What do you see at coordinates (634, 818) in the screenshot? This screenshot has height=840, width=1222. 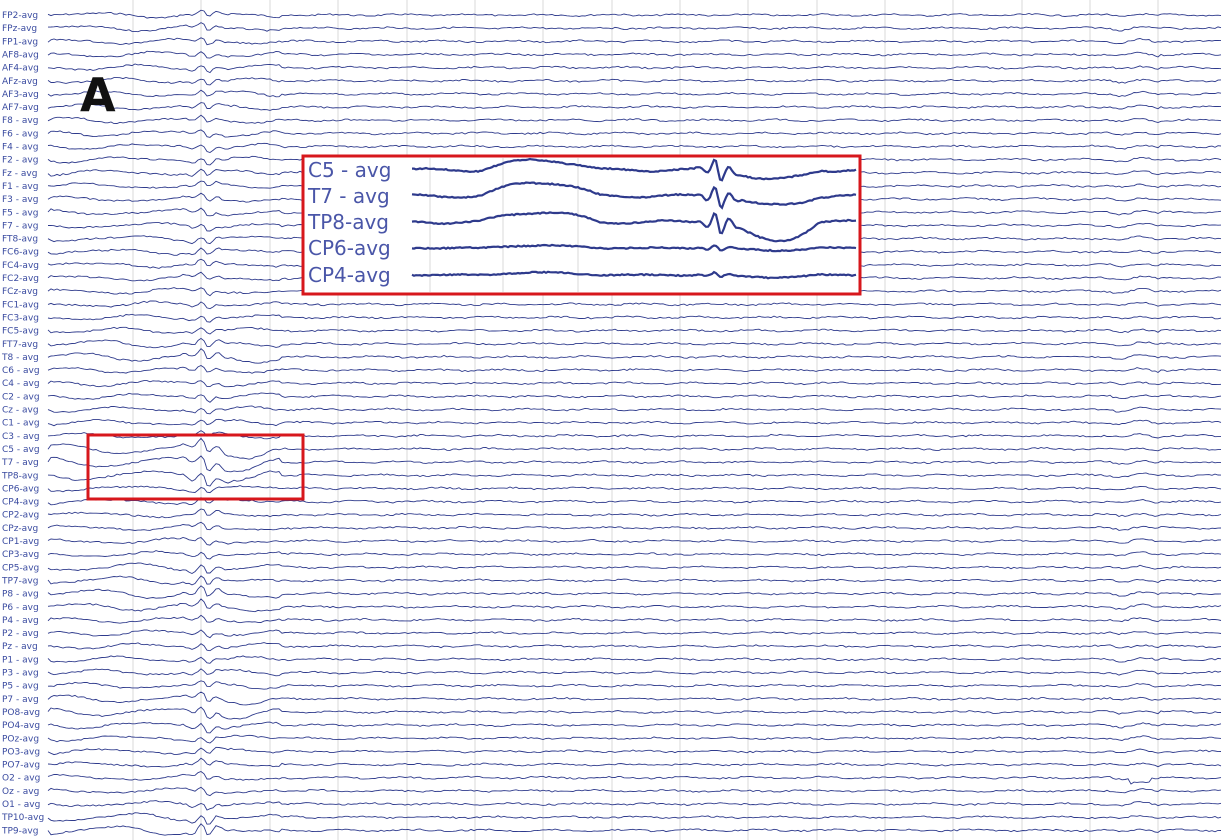 I see `trace-TP10-avg` at bounding box center [634, 818].